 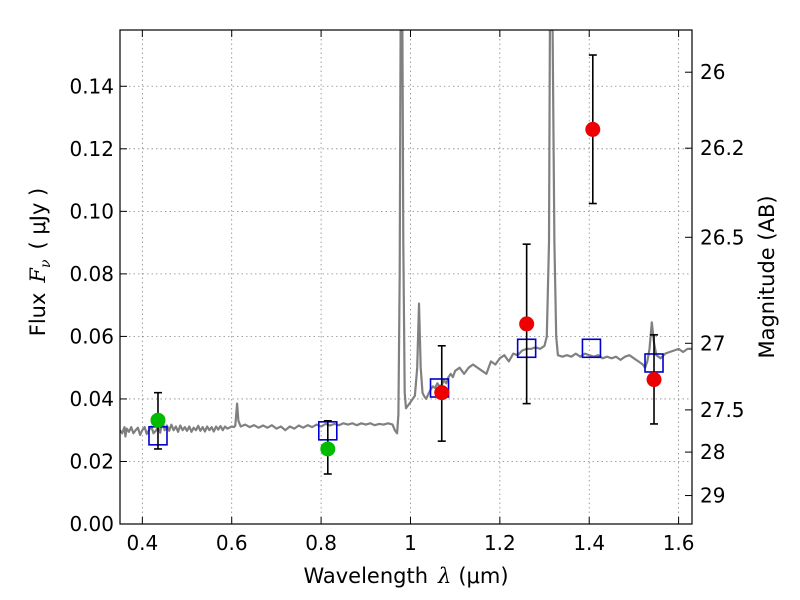 I want to click on y-tick-label: 0.08, so click(x=91, y=274).